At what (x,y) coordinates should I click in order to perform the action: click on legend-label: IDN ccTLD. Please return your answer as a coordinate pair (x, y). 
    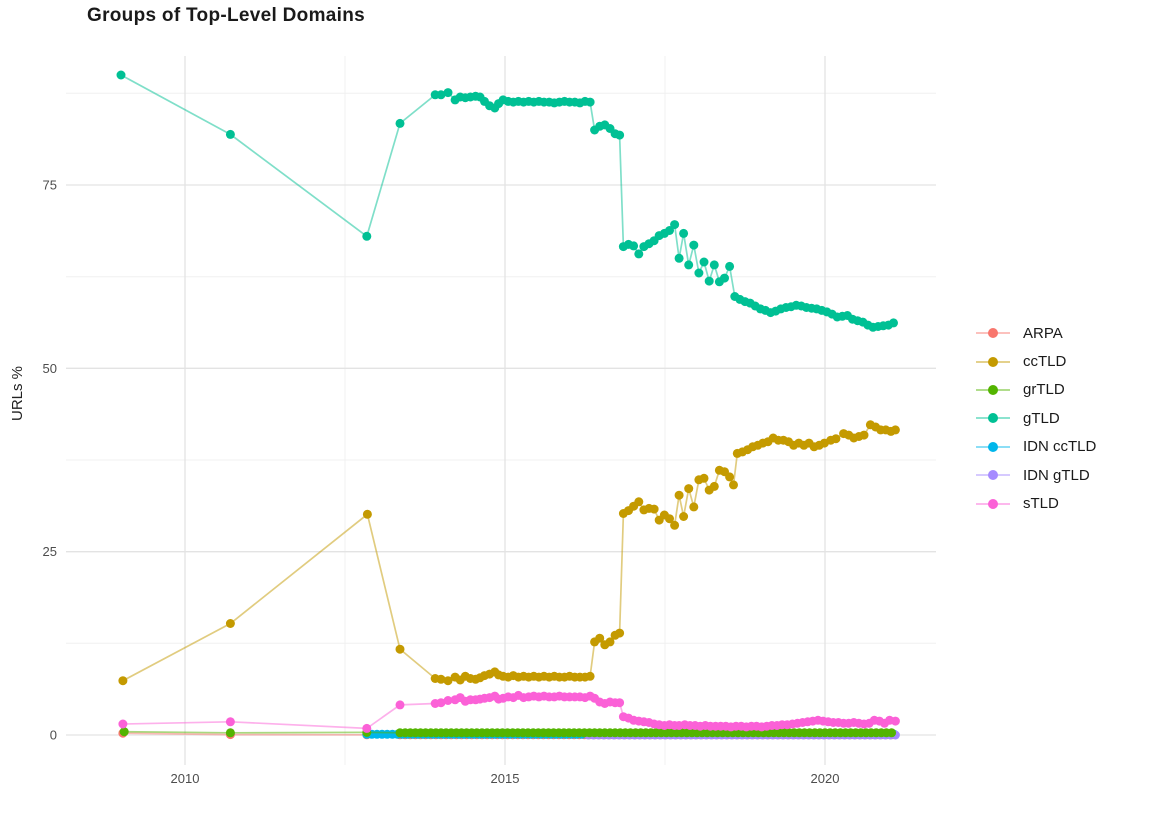
    Looking at the image, I should click on (1060, 447).